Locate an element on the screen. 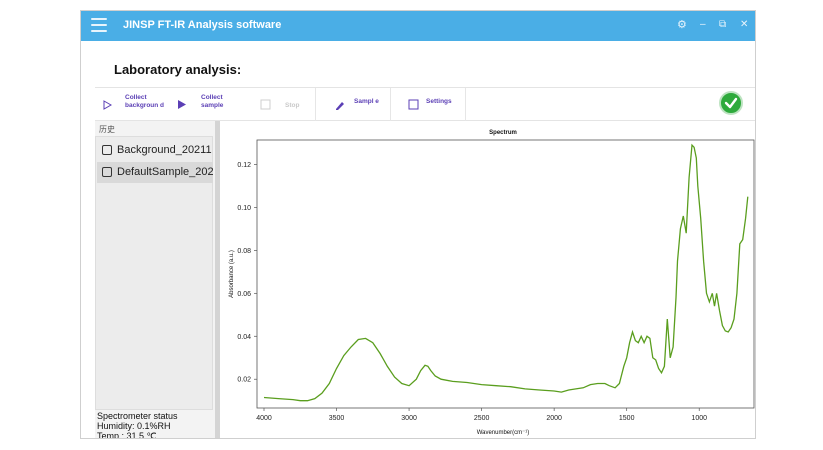  history-item: Background_20211 is located at coordinates (155, 150).